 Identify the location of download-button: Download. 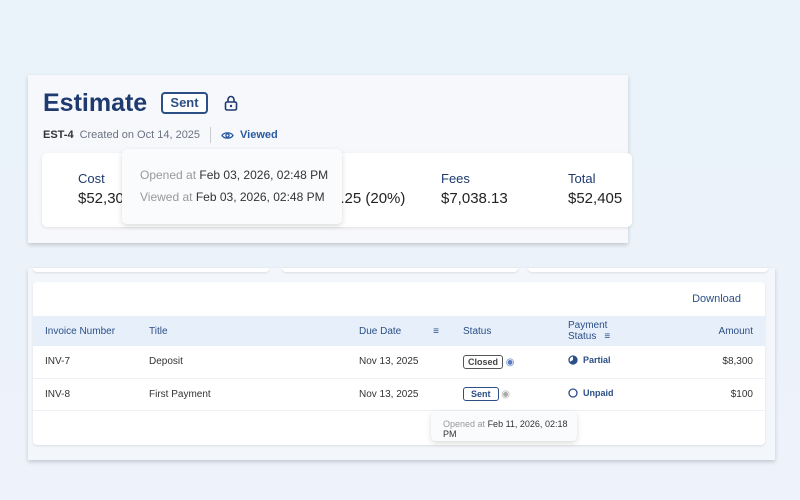
(716, 299).